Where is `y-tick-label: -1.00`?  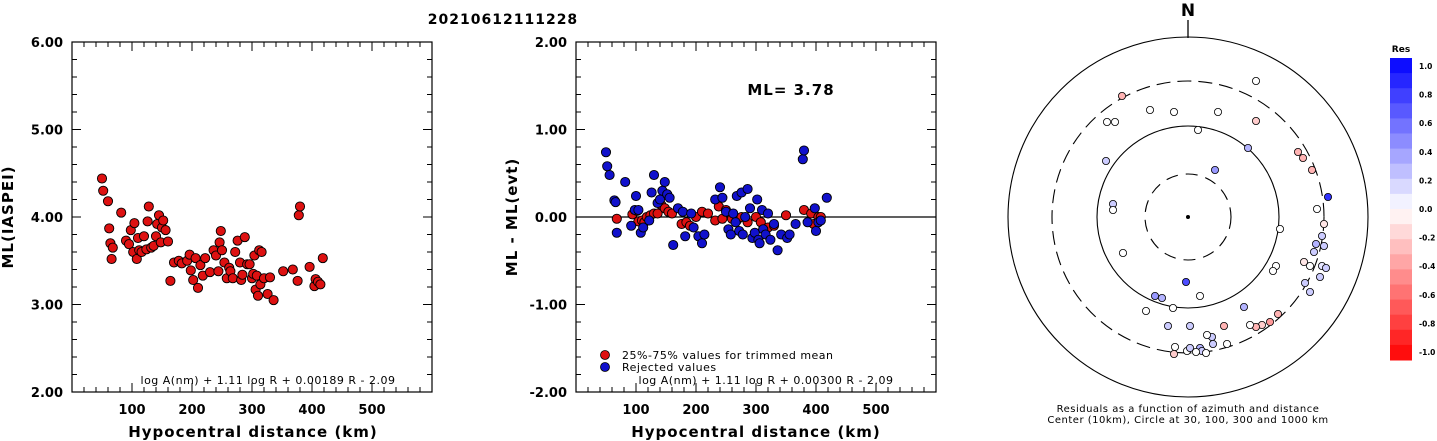 y-tick-label: -1.00 is located at coordinates (548, 306).